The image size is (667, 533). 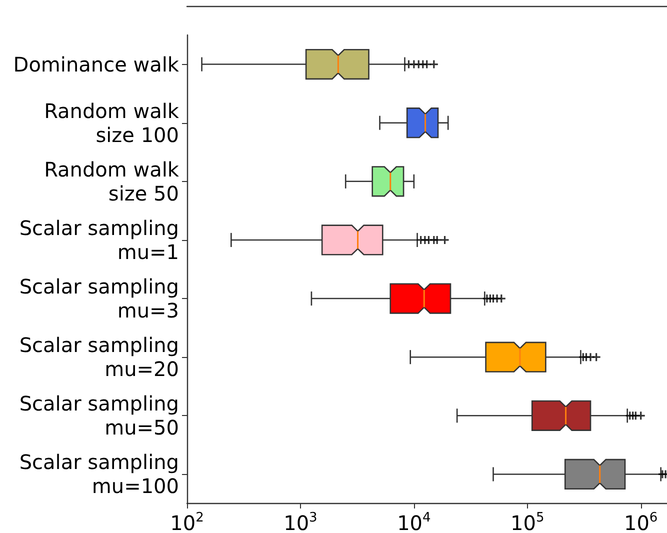 I want to click on y-tick-label: Random walk size 100, so click(x=112, y=122).